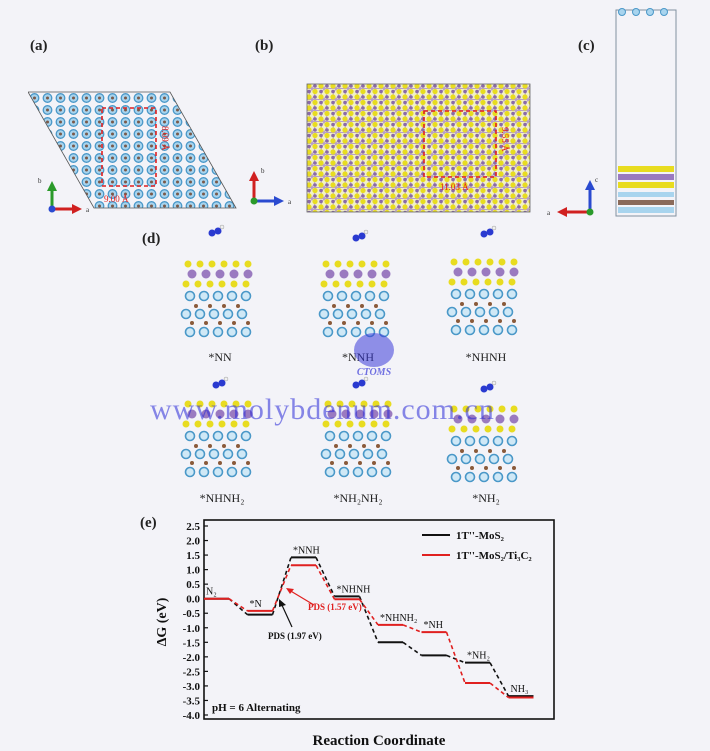  What do you see at coordinates (295, 636) in the screenshot?
I see `pds-black-label: PDS (1.97 eV)` at bounding box center [295, 636].